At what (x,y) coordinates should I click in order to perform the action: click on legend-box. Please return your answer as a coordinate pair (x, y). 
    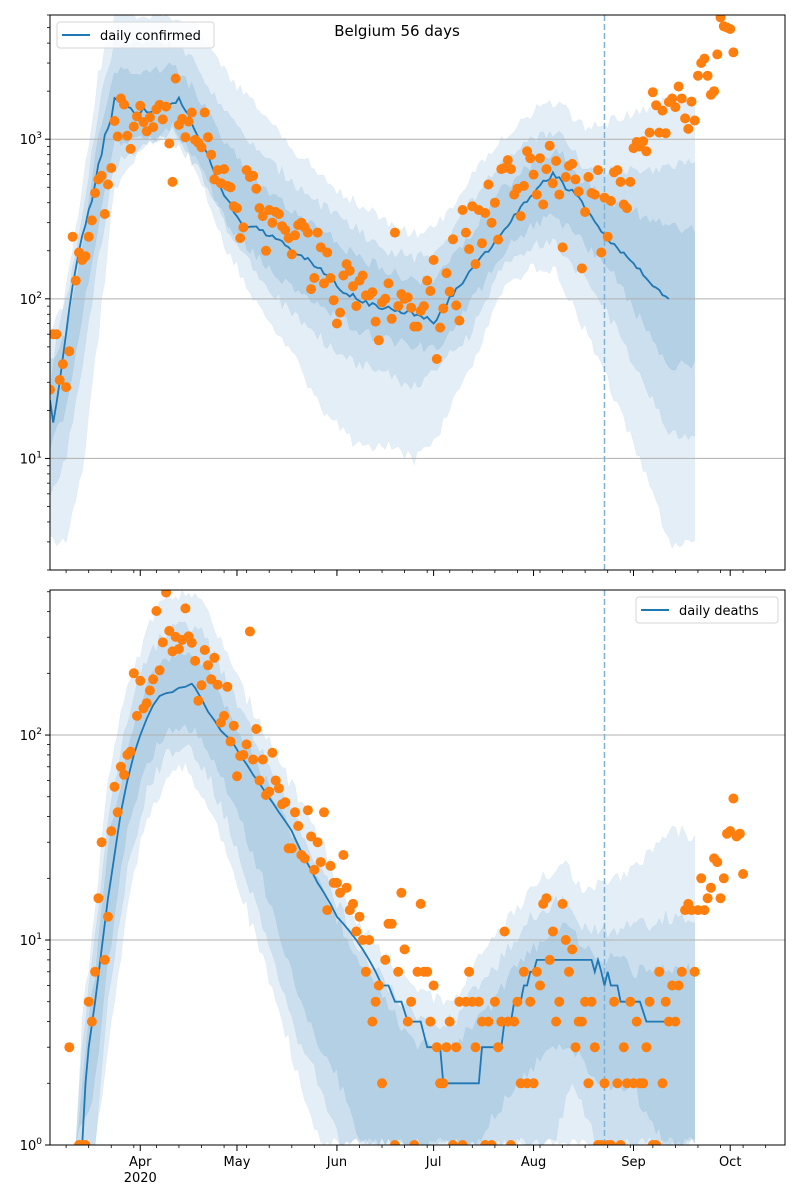
    Looking at the image, I should click on (707, 610).